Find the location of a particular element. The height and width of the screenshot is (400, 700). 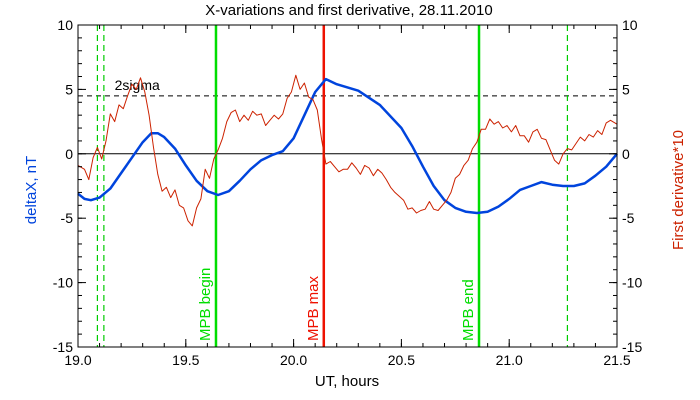

vline-label-mpb-max: MPB max is located at coordinates (313, 308).